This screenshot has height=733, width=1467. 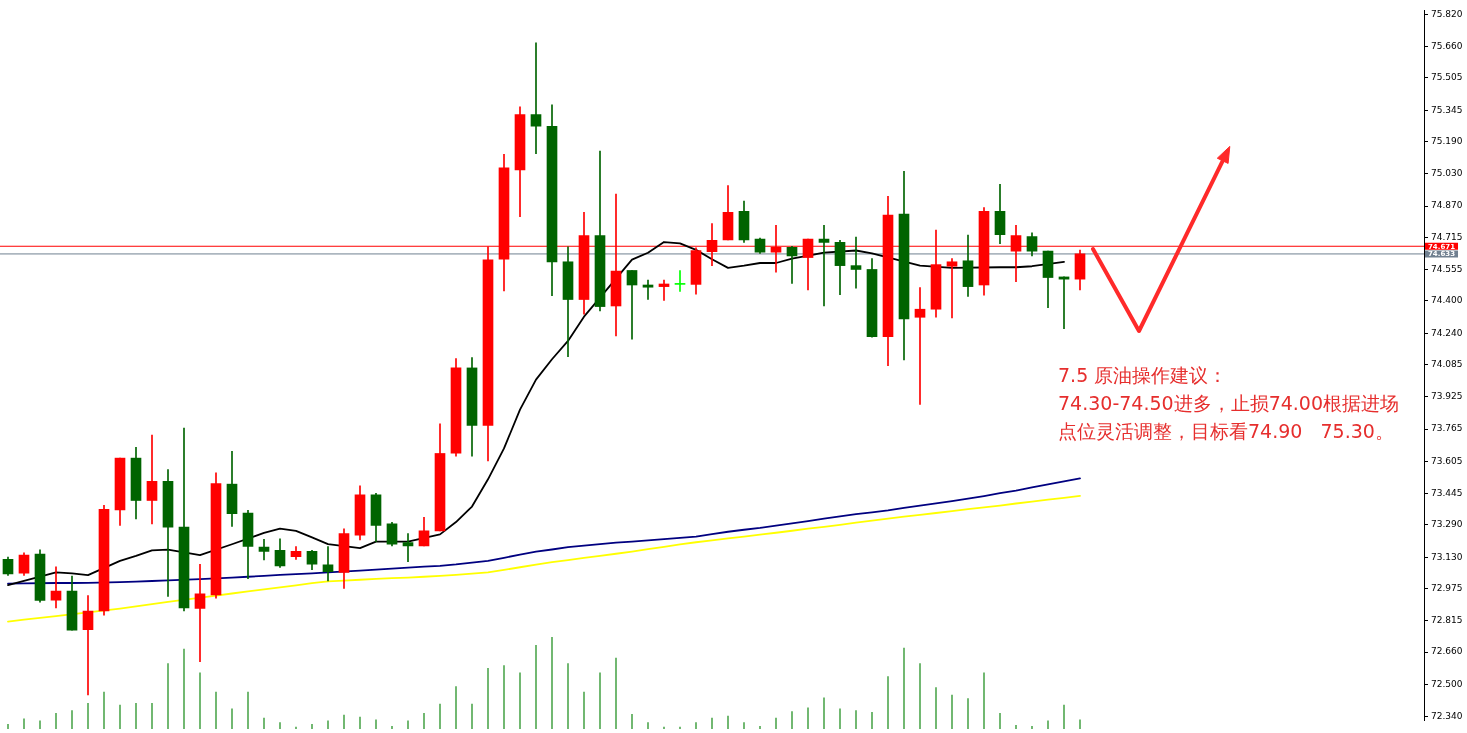 What do you see at coordinates (1447, 269) in the screenshot?
I see `y-tick-label: 74.555` at bounding box center [1447, 269].